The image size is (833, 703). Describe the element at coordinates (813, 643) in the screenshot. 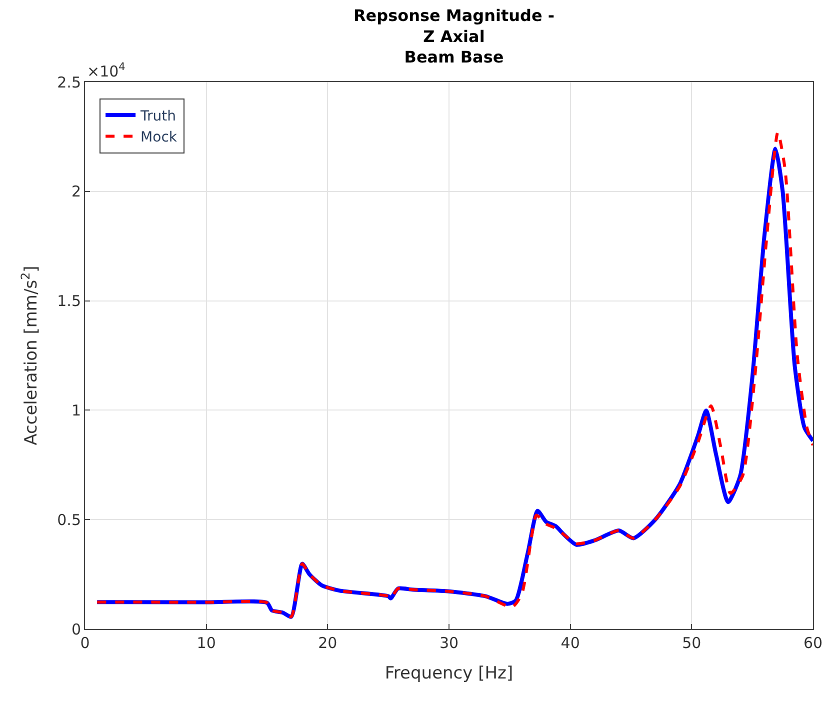

I see `x-tick-label: 60` at that location.